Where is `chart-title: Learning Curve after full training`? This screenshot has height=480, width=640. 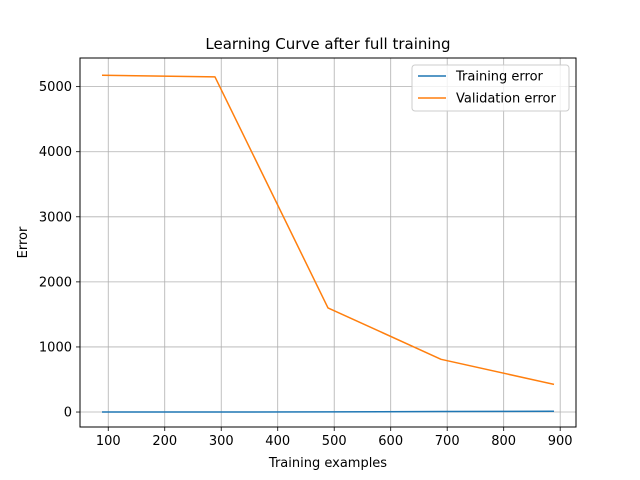 chart-title: Learning Curve after full training is located at coordinates (327, 44).